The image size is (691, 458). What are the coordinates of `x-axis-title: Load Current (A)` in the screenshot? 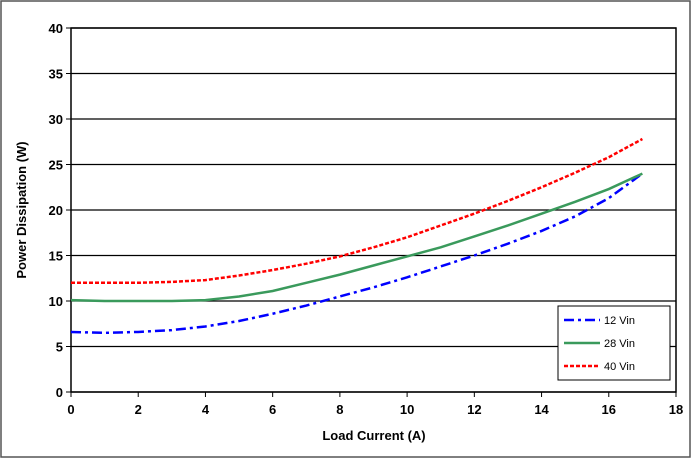 It's located at (373, 435).